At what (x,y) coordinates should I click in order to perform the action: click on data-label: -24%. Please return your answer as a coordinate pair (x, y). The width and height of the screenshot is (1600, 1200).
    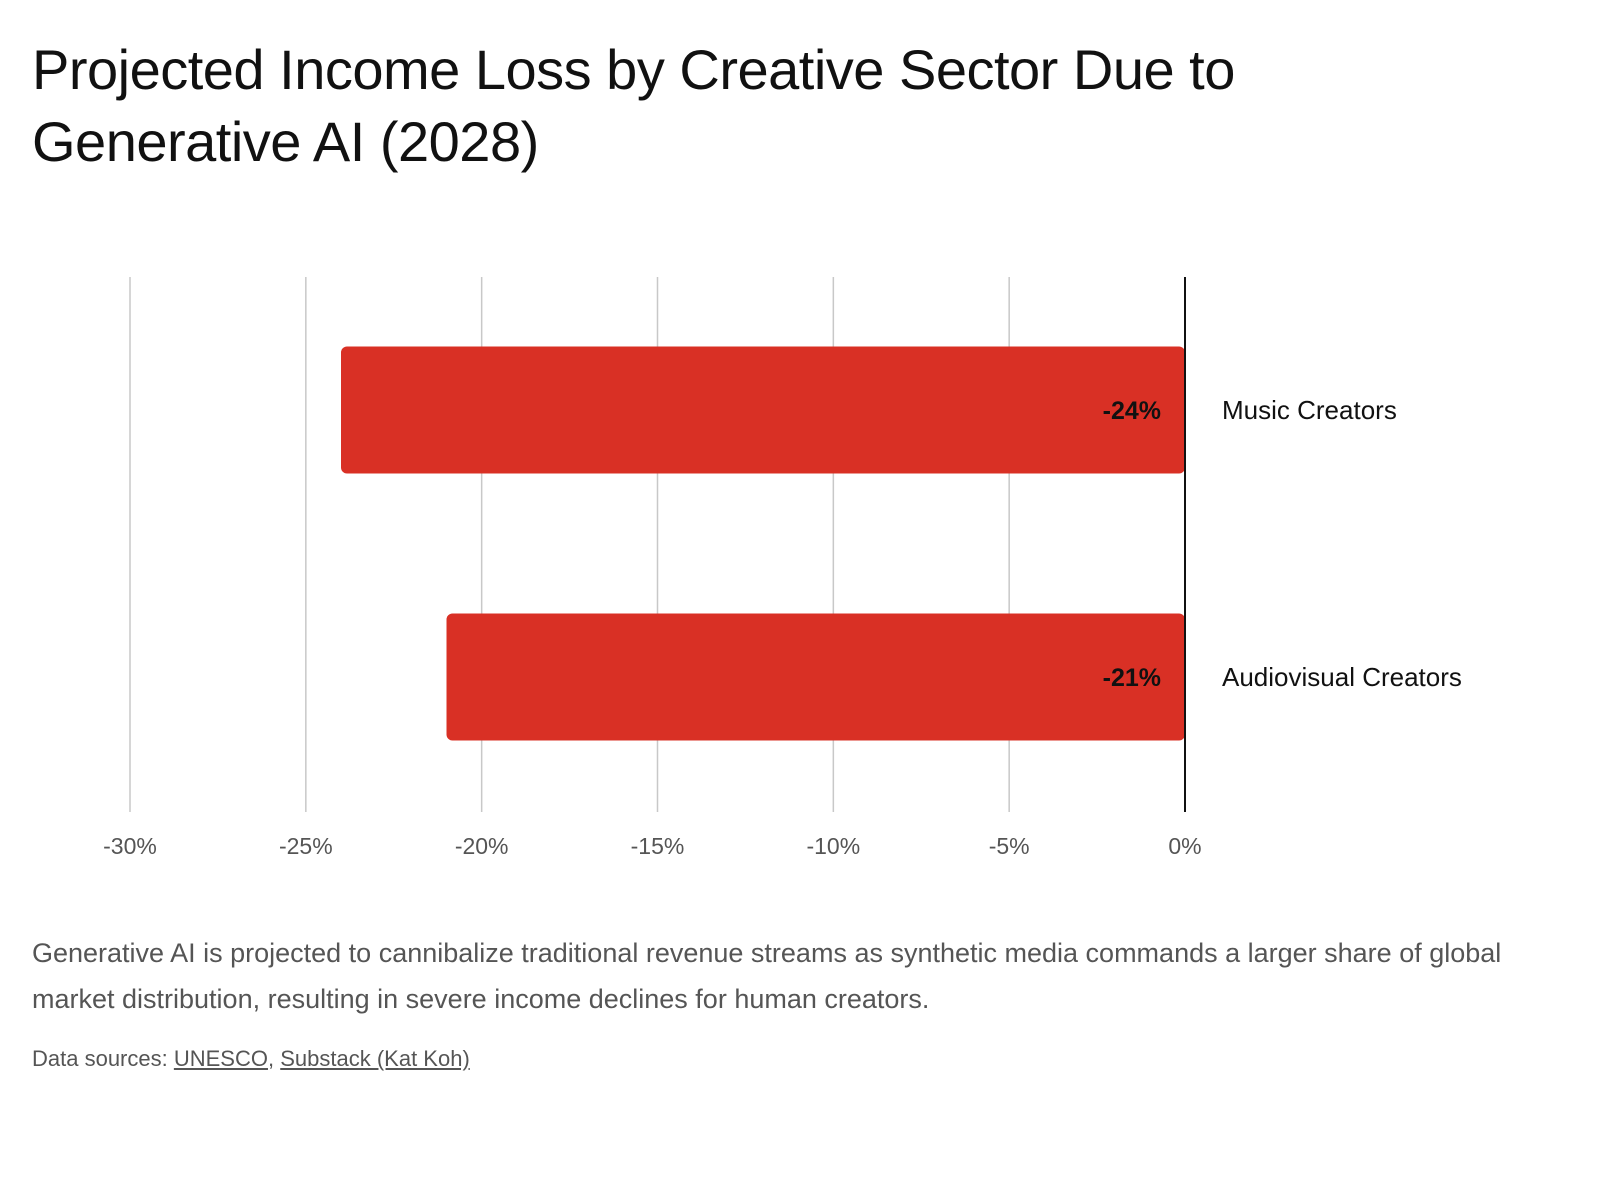
    Looking at the image, I should click on (1132, 411).